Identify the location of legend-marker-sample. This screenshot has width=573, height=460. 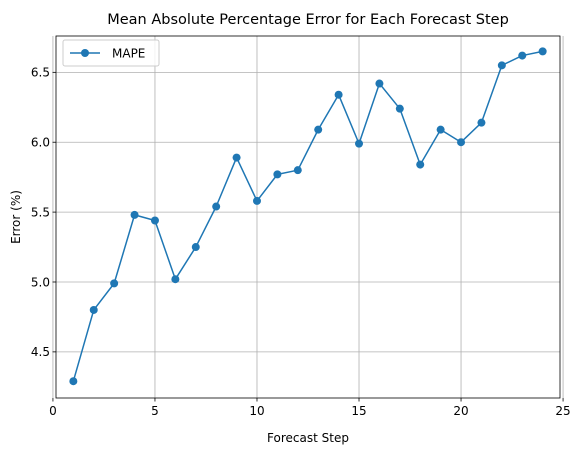
(85, 53).